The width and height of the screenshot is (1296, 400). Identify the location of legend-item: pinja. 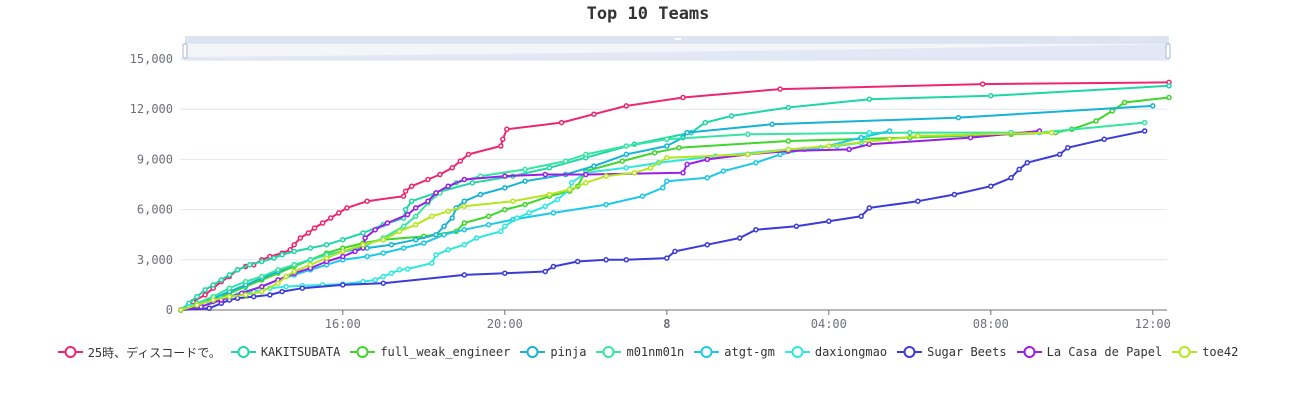
(553, 352).